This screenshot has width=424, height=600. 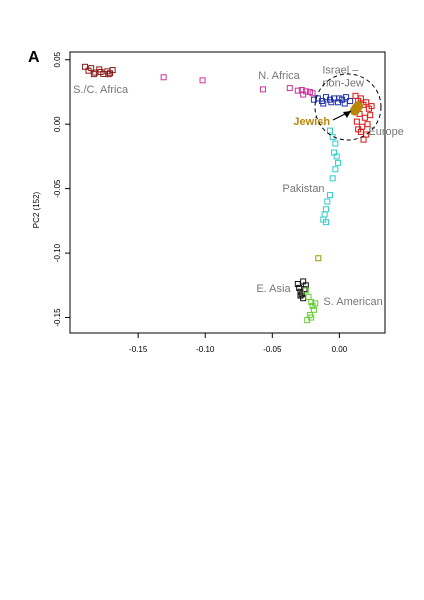 I want to click on annotation: Jewish, so click(x=311, y=122).